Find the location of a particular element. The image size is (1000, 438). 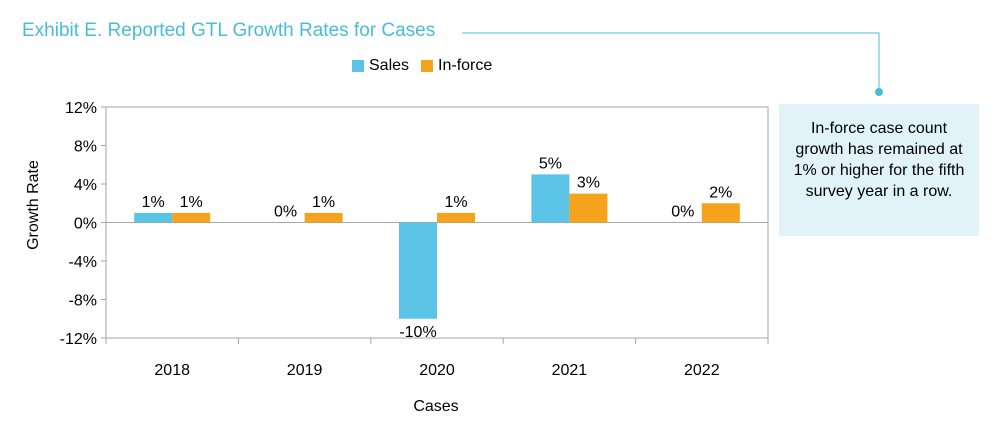

data-label-inforce-2019: 1% is located at coordinates (323, 202).